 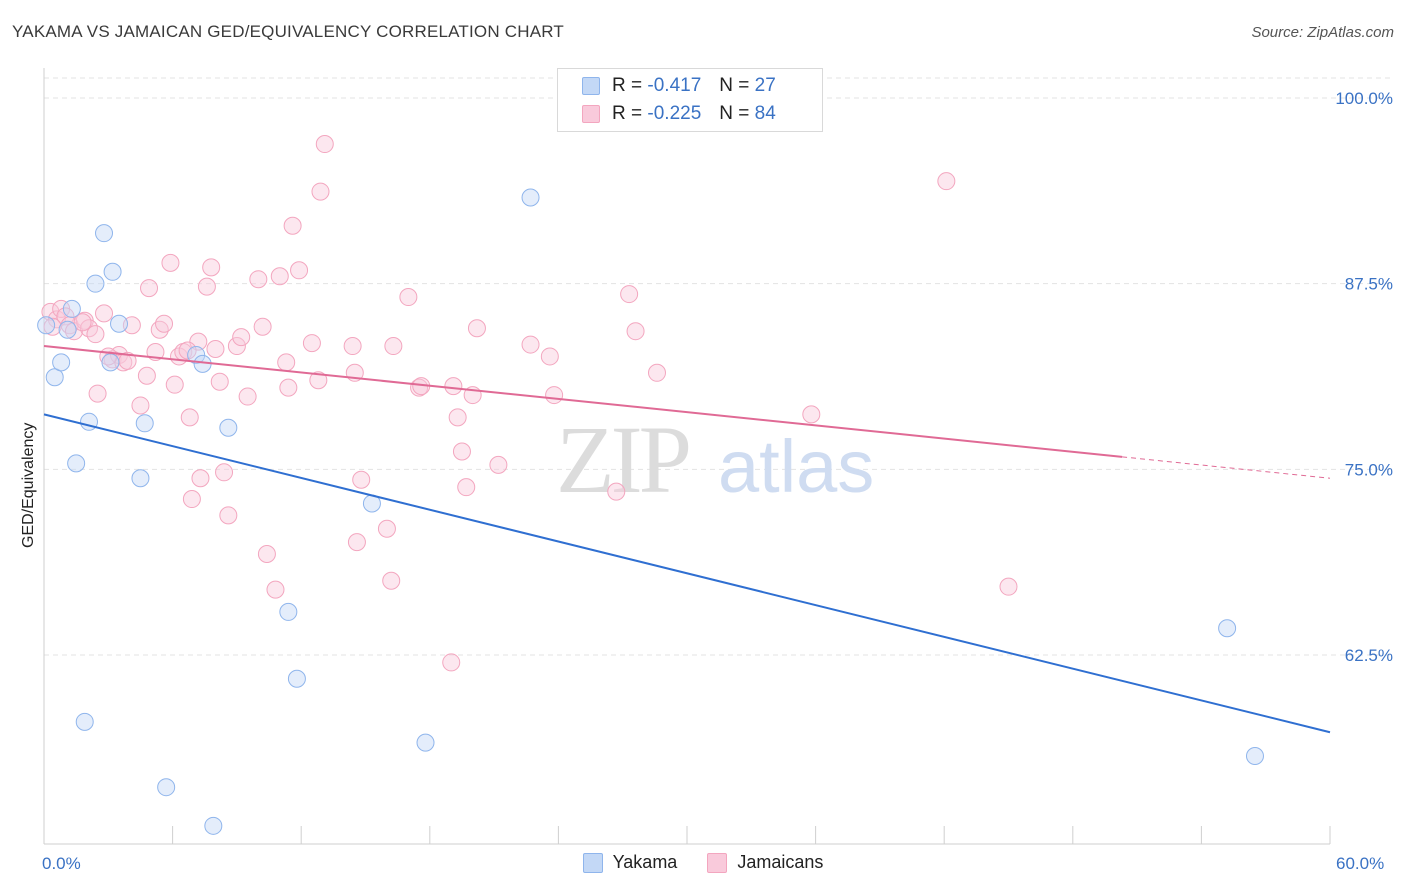 I want to click on legend-n-value: 84, so click(x=765, y=113).